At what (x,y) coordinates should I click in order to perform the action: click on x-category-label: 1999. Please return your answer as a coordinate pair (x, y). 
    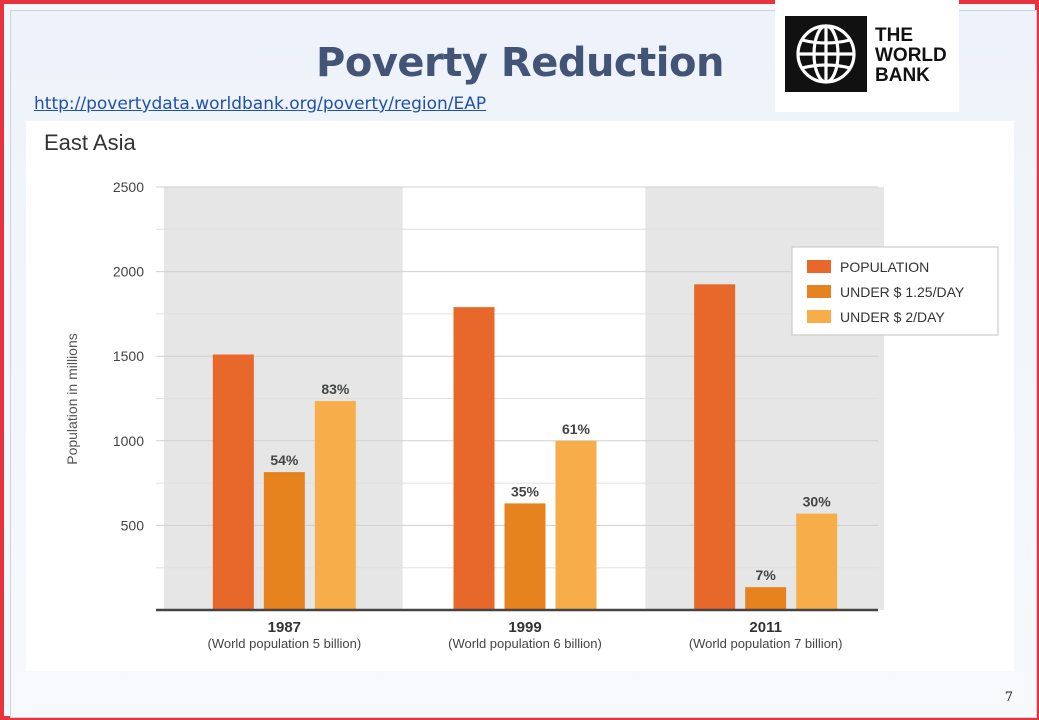
    Looking at the image, I should click on (524, 627).